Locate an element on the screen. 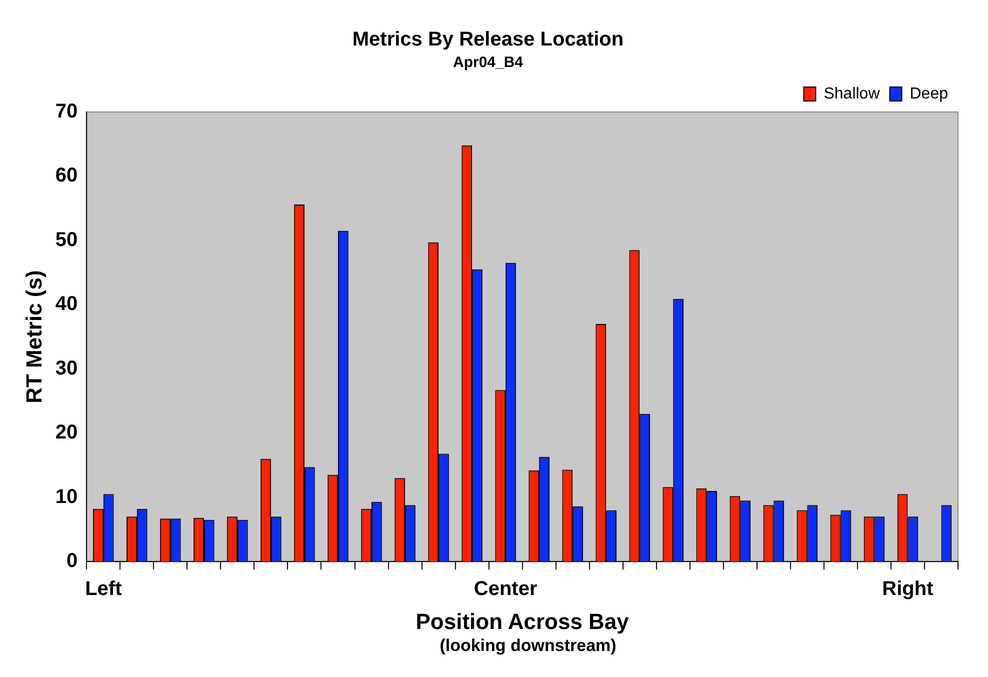 This screenshot has width=988, height=677. x-tick-label: Center is located at coordinates (506, 589).